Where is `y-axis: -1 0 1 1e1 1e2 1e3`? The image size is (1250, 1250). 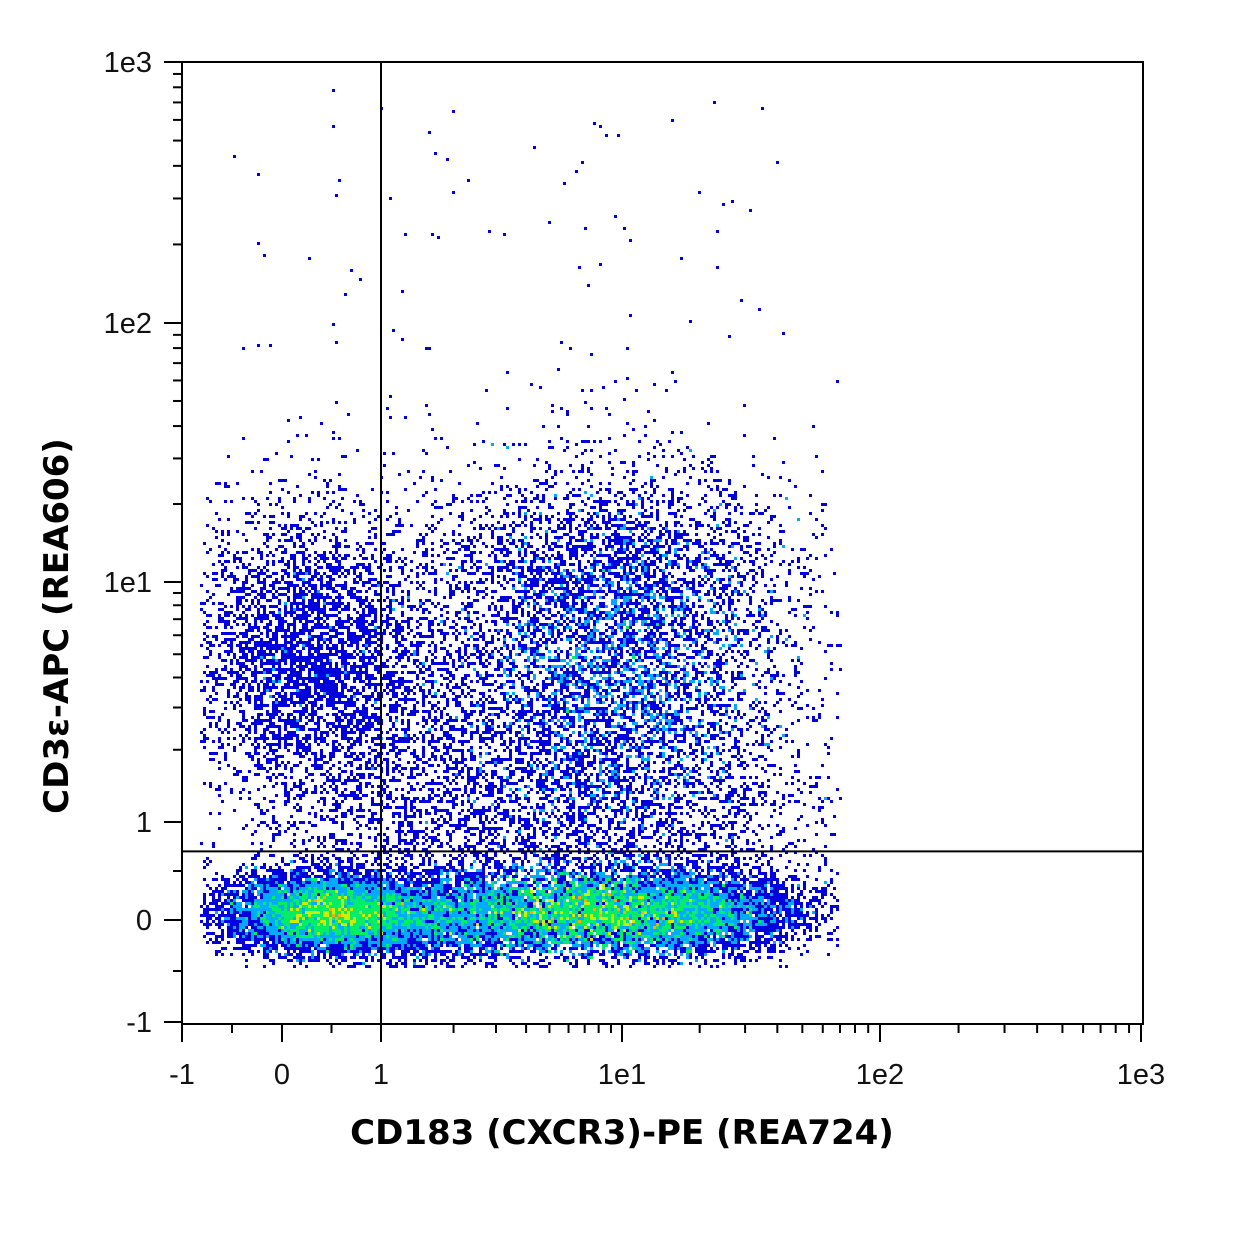 y-axis: -1 0 1 1e1 1e2 1e3 is located at coordinates (143, 543).